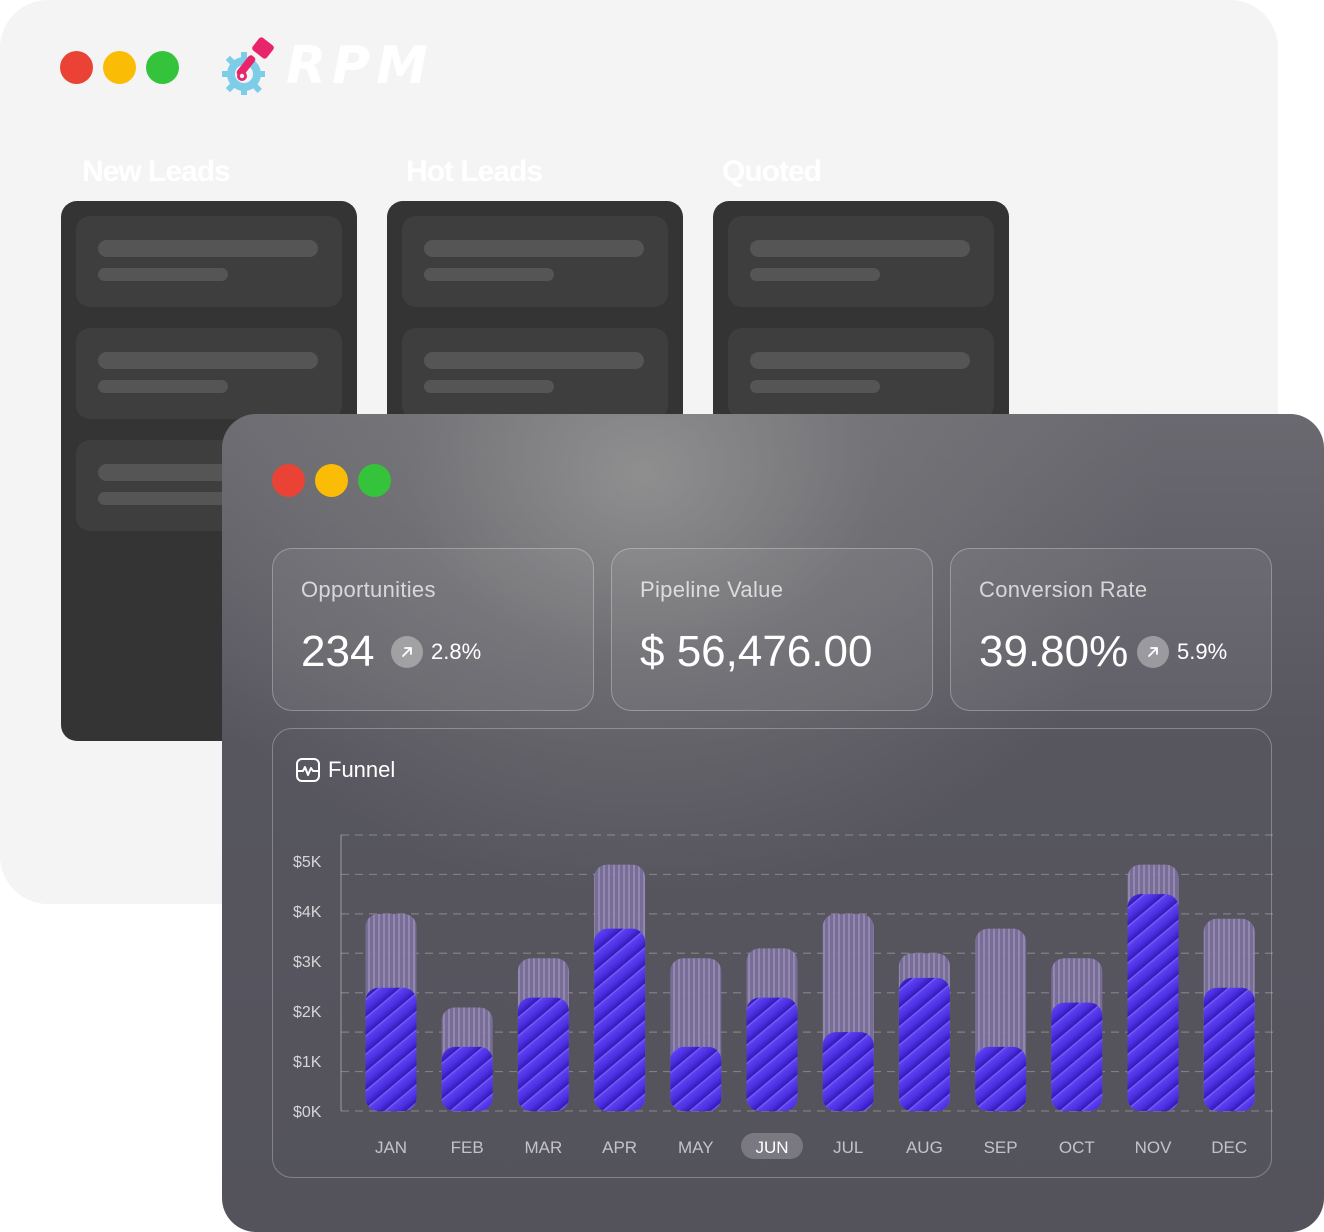  Describe the element at coordinates (924, 1044) in the screenshot. I see `bar-value-aug` at that location.